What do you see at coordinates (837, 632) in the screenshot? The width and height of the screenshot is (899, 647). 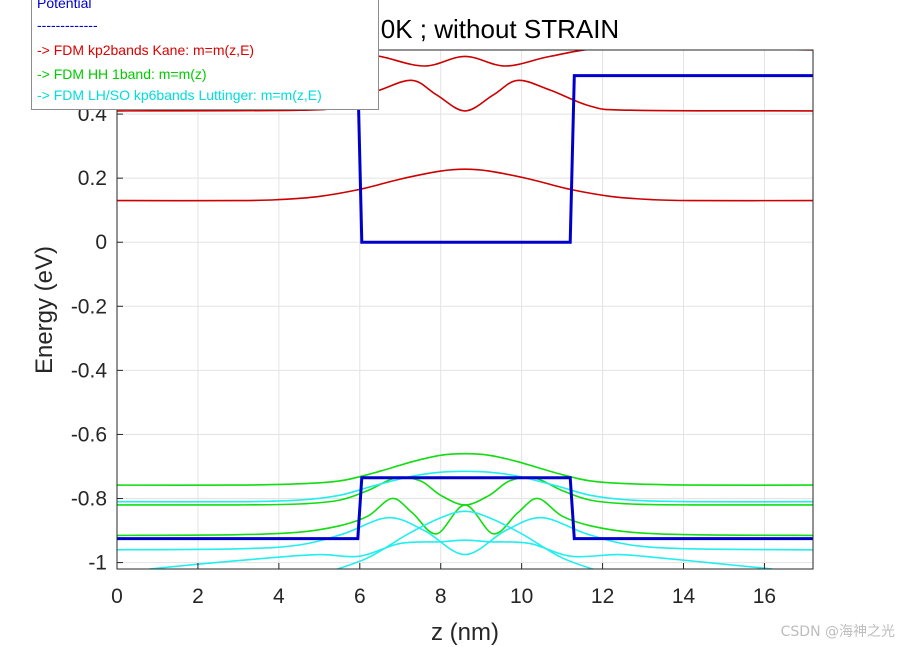 I see `watermark: CSDN @海神之光` at bounding box center [837, 632].